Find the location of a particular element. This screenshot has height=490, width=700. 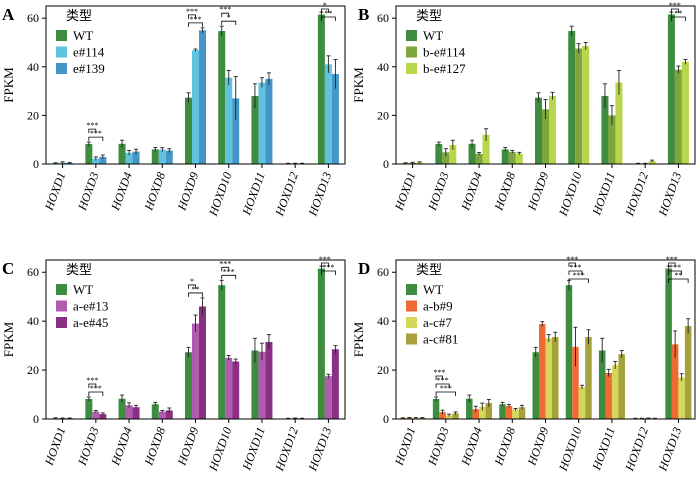

significance-label: ** is located at coordinates (678, 13).